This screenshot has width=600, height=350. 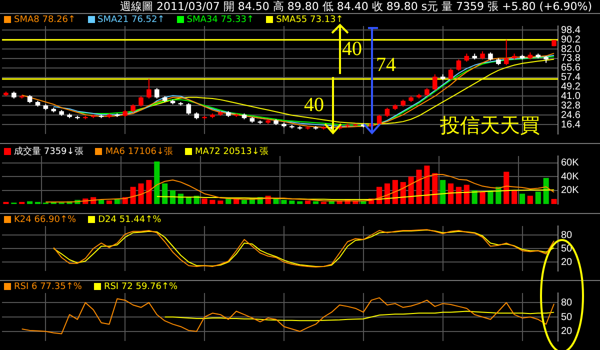 I want to click on legend-label: SMA34 75.33↑, so click(x=220, y=20).